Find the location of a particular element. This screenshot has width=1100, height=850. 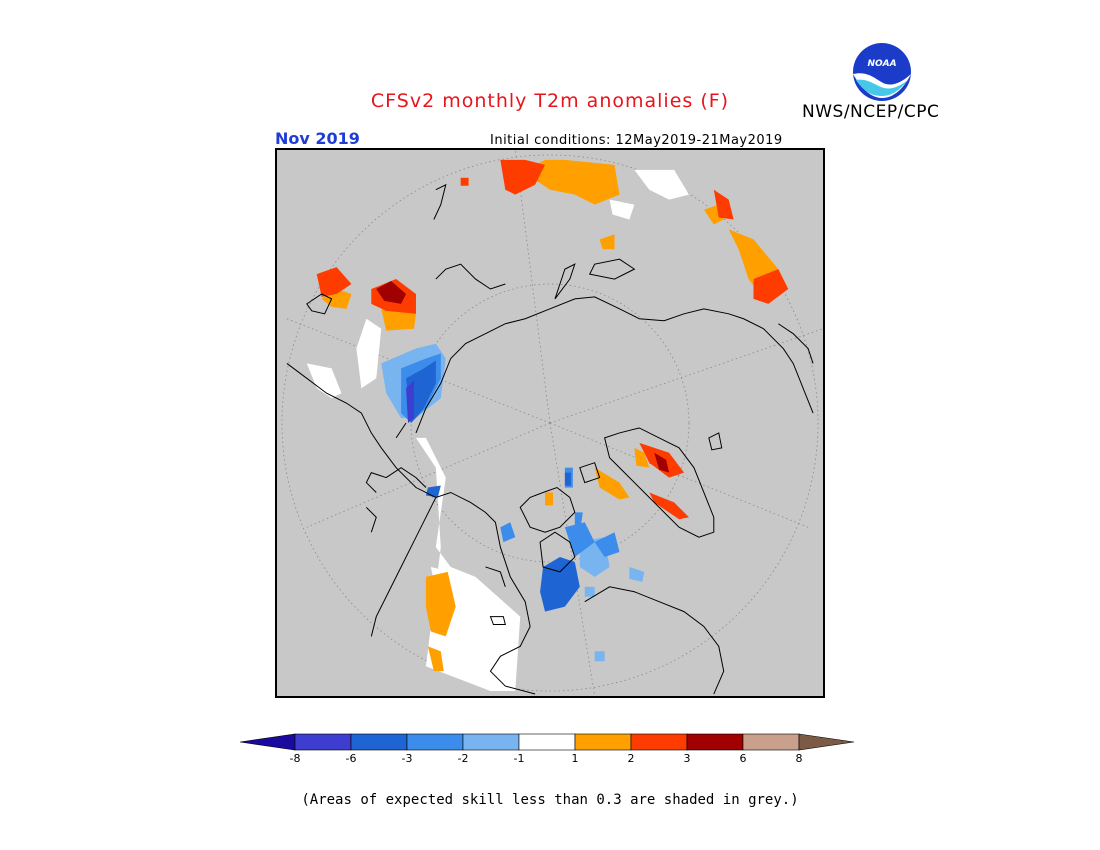

forecast-month: Nov 2019 is located at coordinates (317, 138).